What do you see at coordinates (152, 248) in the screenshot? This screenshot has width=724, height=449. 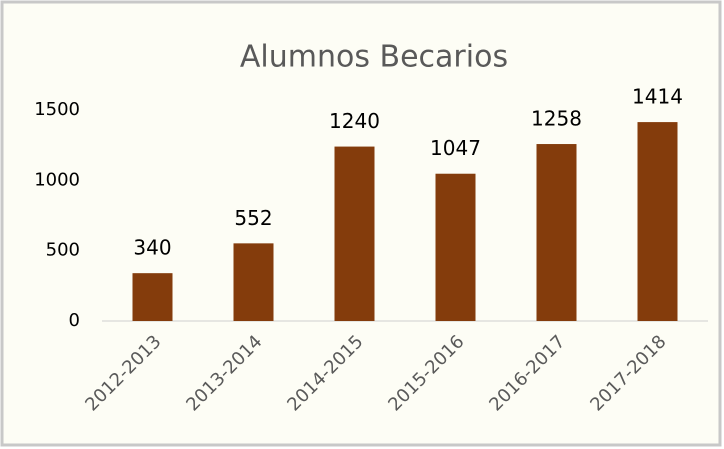 I see `data-label: 340` at bounding box center [152, 248].